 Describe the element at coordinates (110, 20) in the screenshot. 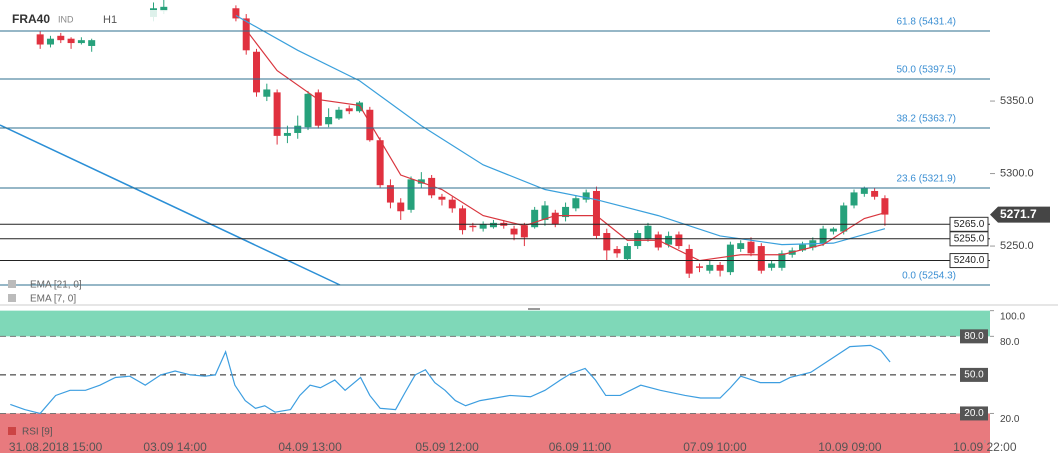

I see `timeframe: H1` at that location.